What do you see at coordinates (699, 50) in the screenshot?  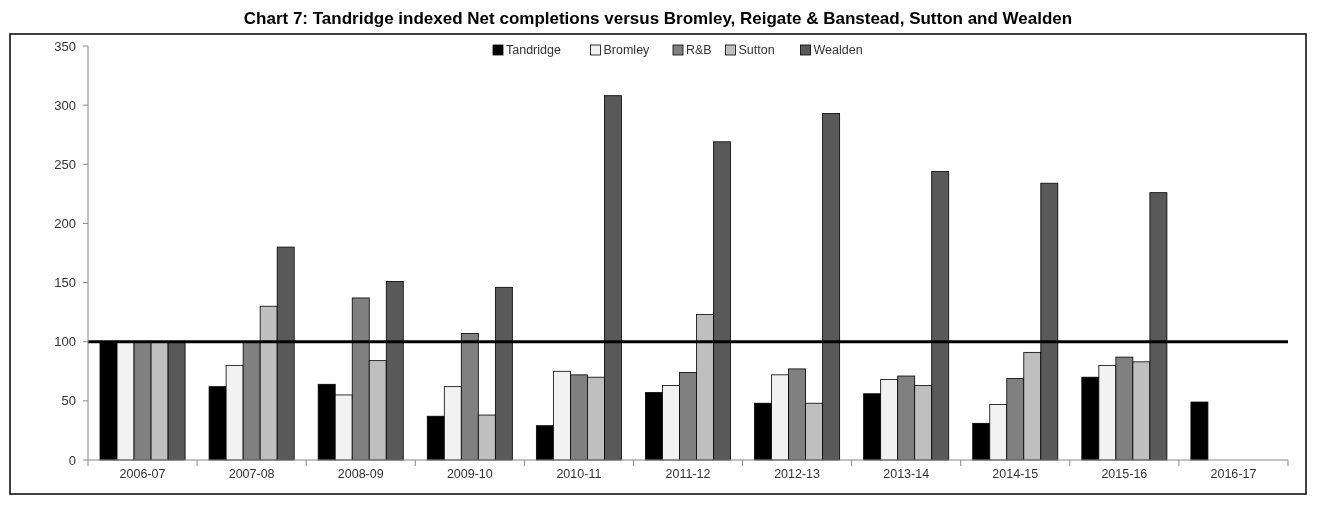 I see `legend-label: R&B` at bounding box center [699, 50].